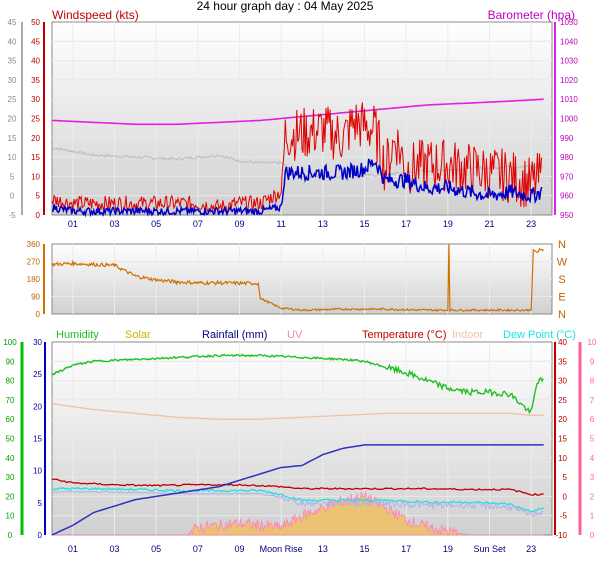 This screenshot has height=561, width=608. Describe the element at coordinates (12, 99) in the screenshot. I see `tick-label-outer: 25` at that location.